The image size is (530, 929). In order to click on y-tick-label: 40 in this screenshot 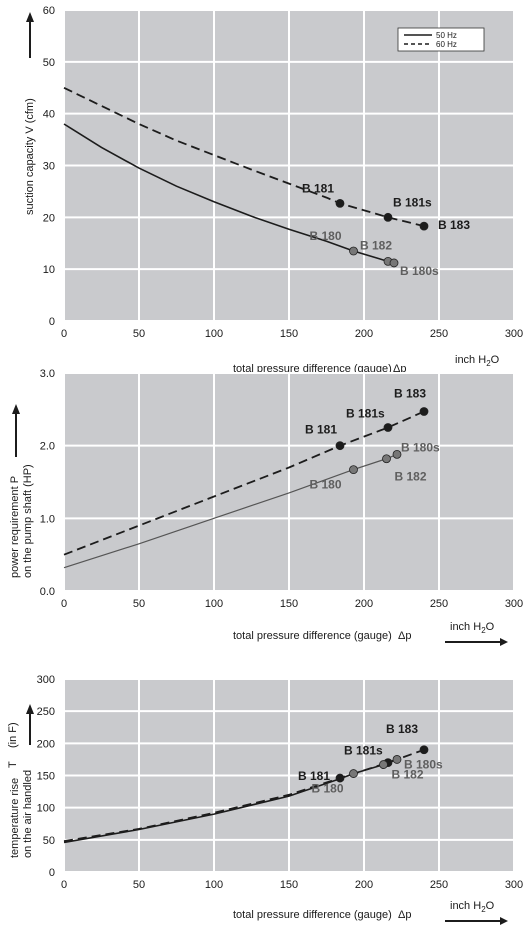, I will do `click(49, 115)`.